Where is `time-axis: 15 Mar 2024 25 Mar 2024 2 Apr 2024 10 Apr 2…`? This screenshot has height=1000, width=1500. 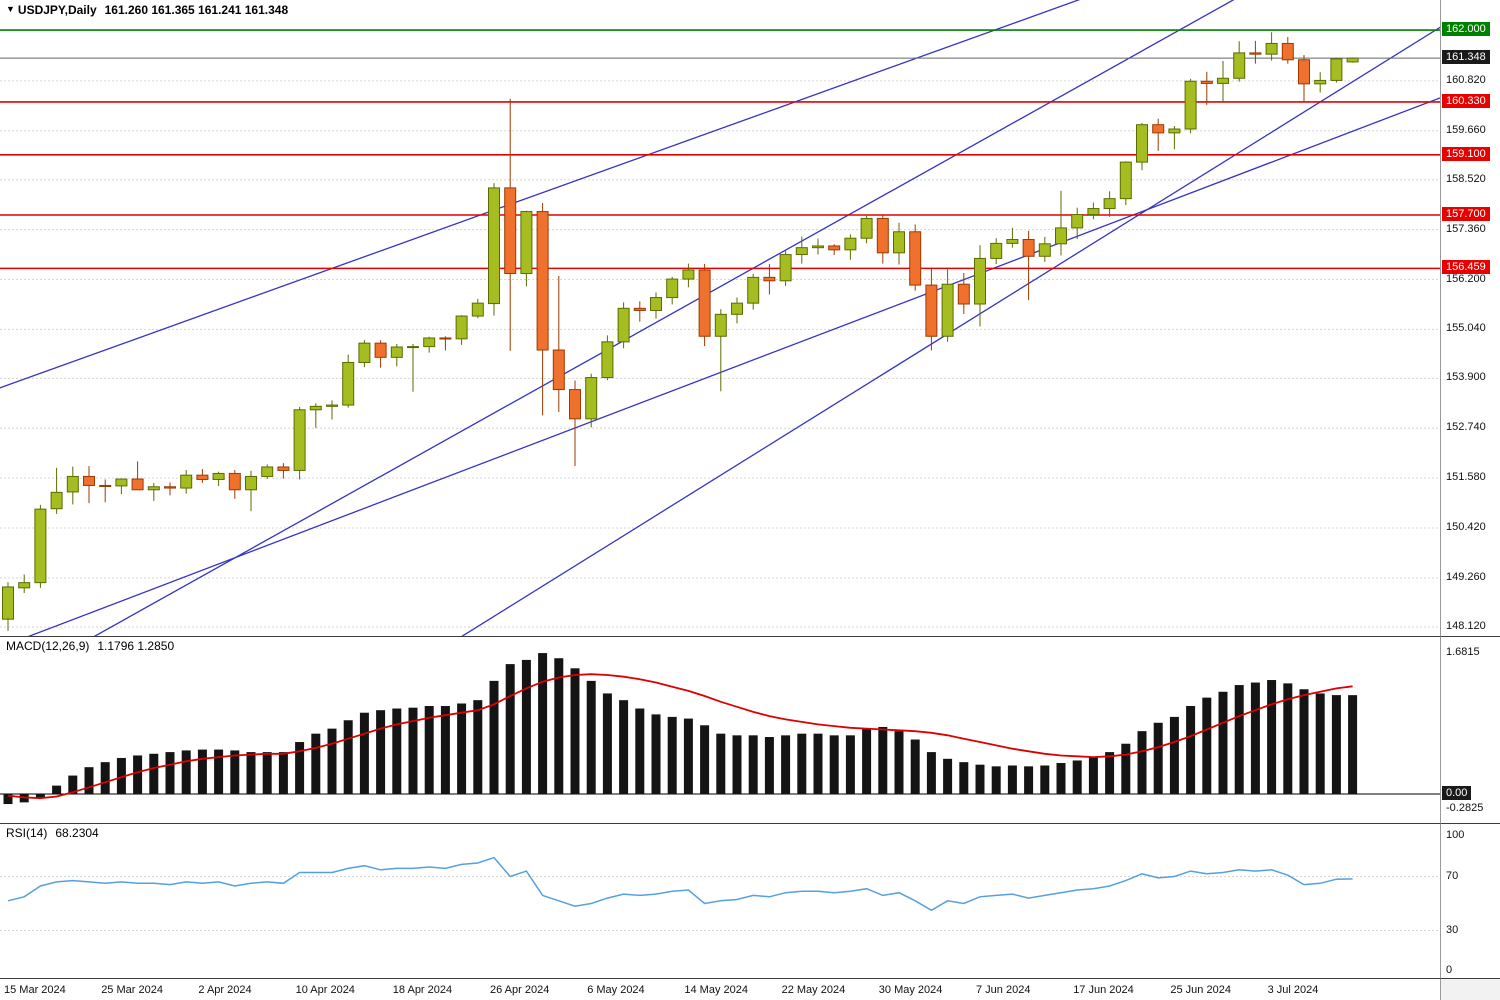 time-axis: 15 Mar 2024 25 Mar 2024 2 Apr 2024 10 Apr 2… is located at coordinates (720, 989).